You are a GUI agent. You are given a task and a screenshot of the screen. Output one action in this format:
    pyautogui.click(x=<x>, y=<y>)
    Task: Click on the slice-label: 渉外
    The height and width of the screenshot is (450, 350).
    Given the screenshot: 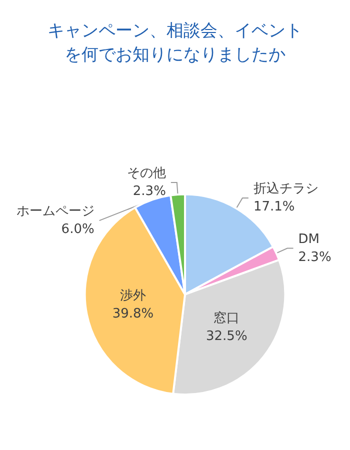 What is the action you would take?
    pyautogui.click(x=133, y=296)
    